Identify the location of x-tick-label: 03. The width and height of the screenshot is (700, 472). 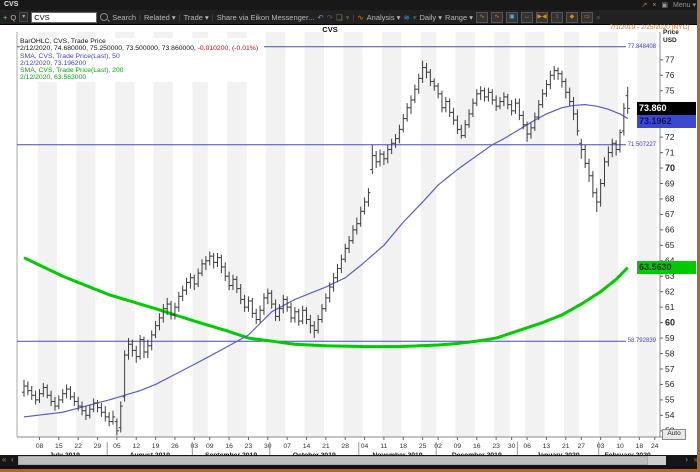
(601, 446).